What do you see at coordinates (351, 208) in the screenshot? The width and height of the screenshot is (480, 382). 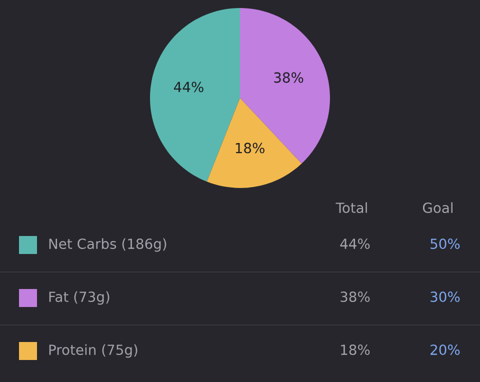 I see `text: Total` at bounding box center [351, 208].